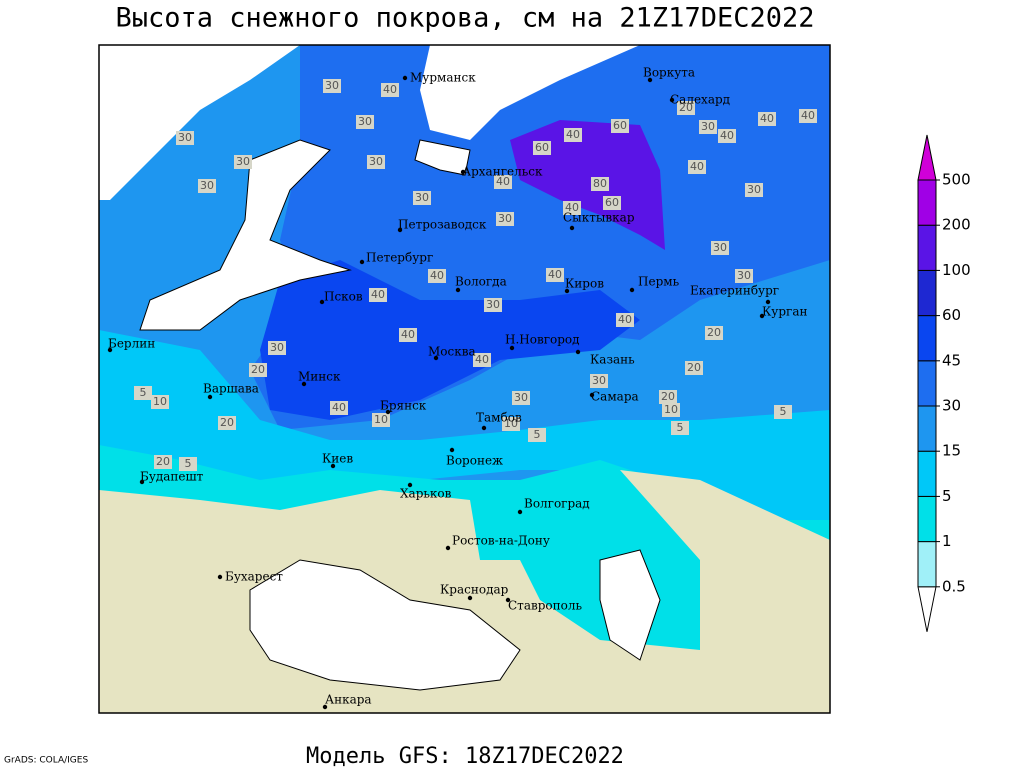 This screenshot has height=772, width=1024. I want to click on city-label: Петрозаводск, so click(442, 225).